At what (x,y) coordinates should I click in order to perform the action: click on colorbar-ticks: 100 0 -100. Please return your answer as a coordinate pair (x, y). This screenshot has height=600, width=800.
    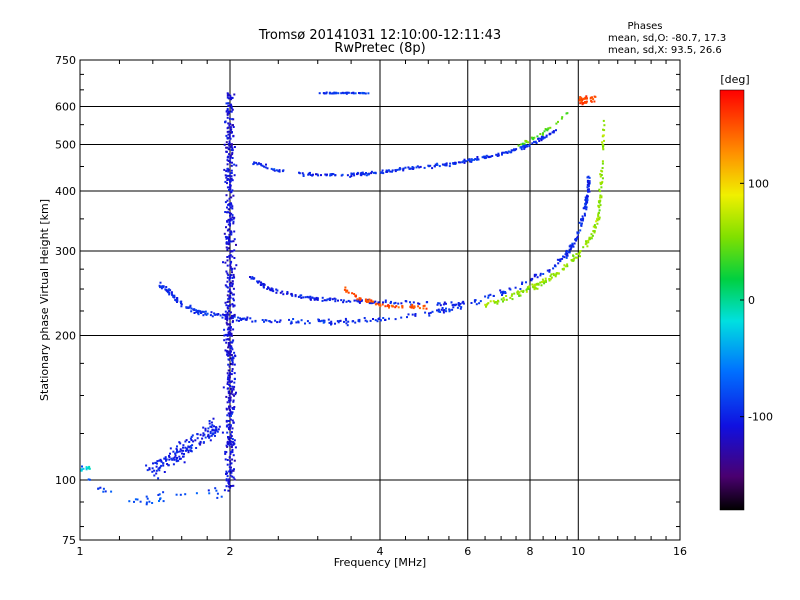
    Looking at the image, I should click on (756, 300).